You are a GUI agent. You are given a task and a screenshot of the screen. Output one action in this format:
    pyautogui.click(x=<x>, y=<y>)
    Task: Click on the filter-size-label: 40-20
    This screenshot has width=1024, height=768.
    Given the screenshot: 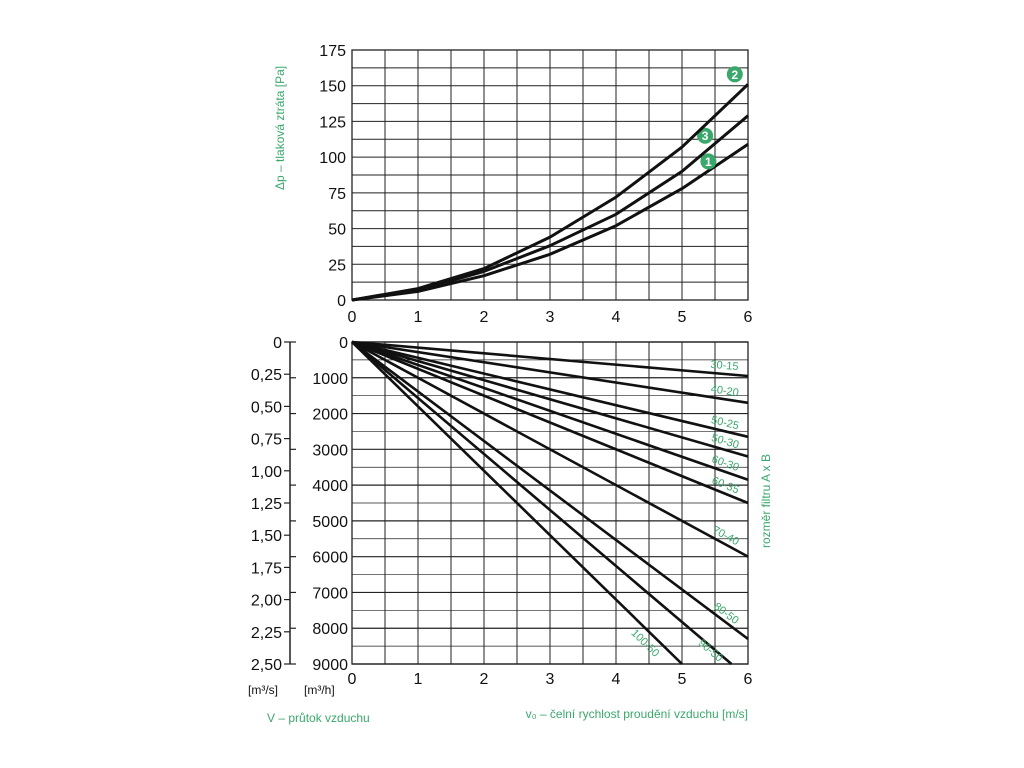 What is the action you would take?
    pyautogui.click(x=725, y=391)
    